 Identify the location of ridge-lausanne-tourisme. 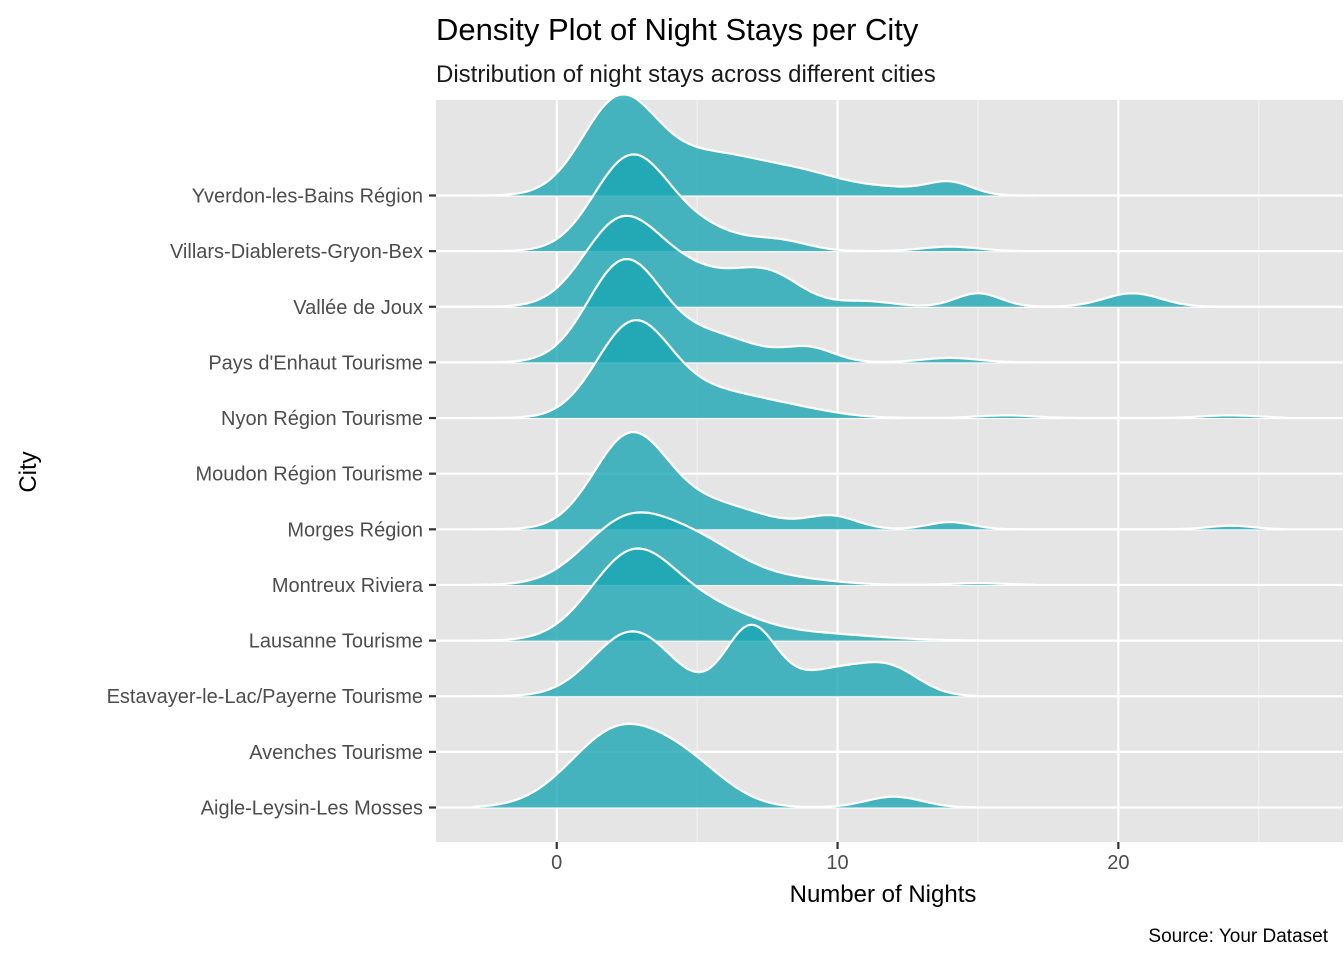
(725, 594).